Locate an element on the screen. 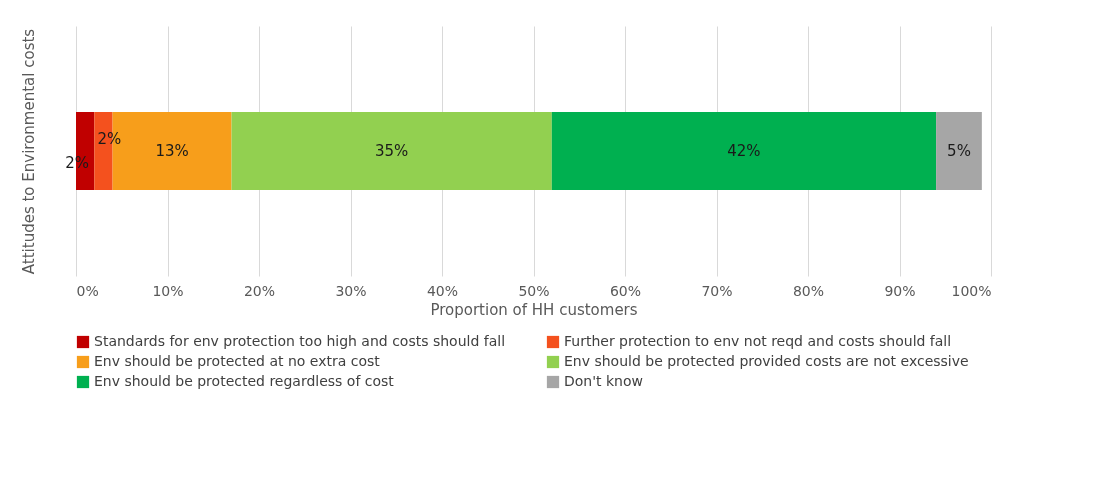  legend-label: Standards for env protection too high and costs should fall is located at coordinates (300, 341).